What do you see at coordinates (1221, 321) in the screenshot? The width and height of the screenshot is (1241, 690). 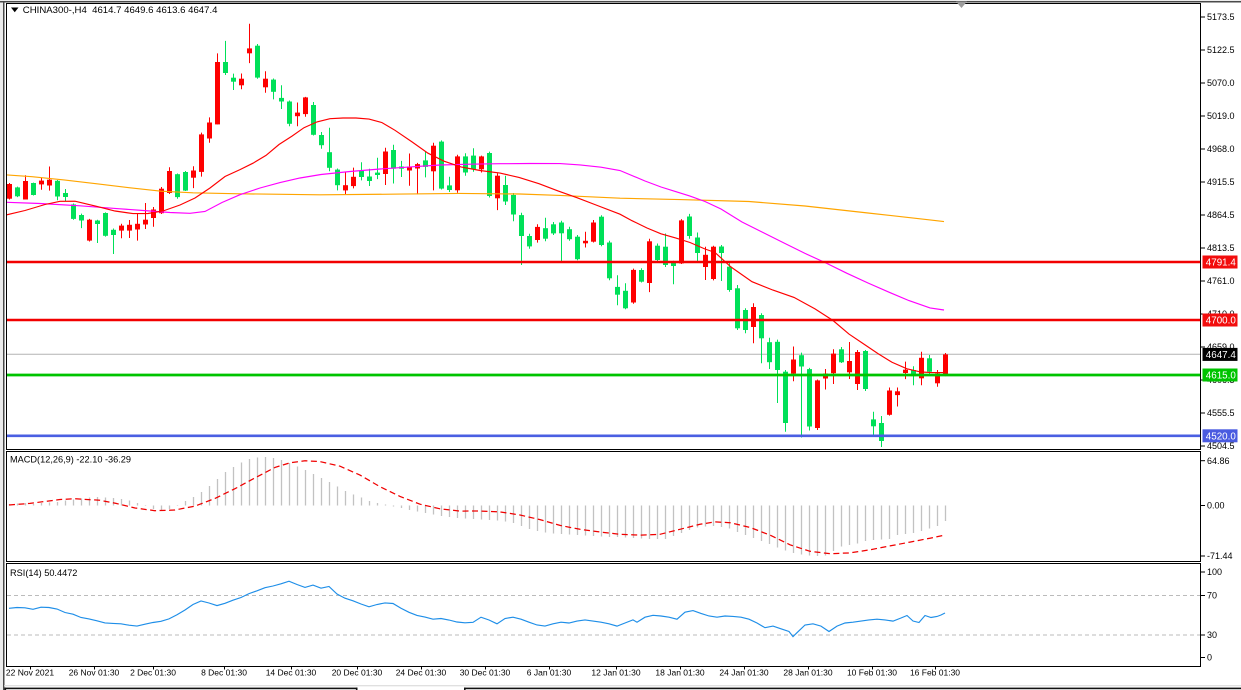 I see `svg-text: 4700.0` at bounding box center [1221, 321].